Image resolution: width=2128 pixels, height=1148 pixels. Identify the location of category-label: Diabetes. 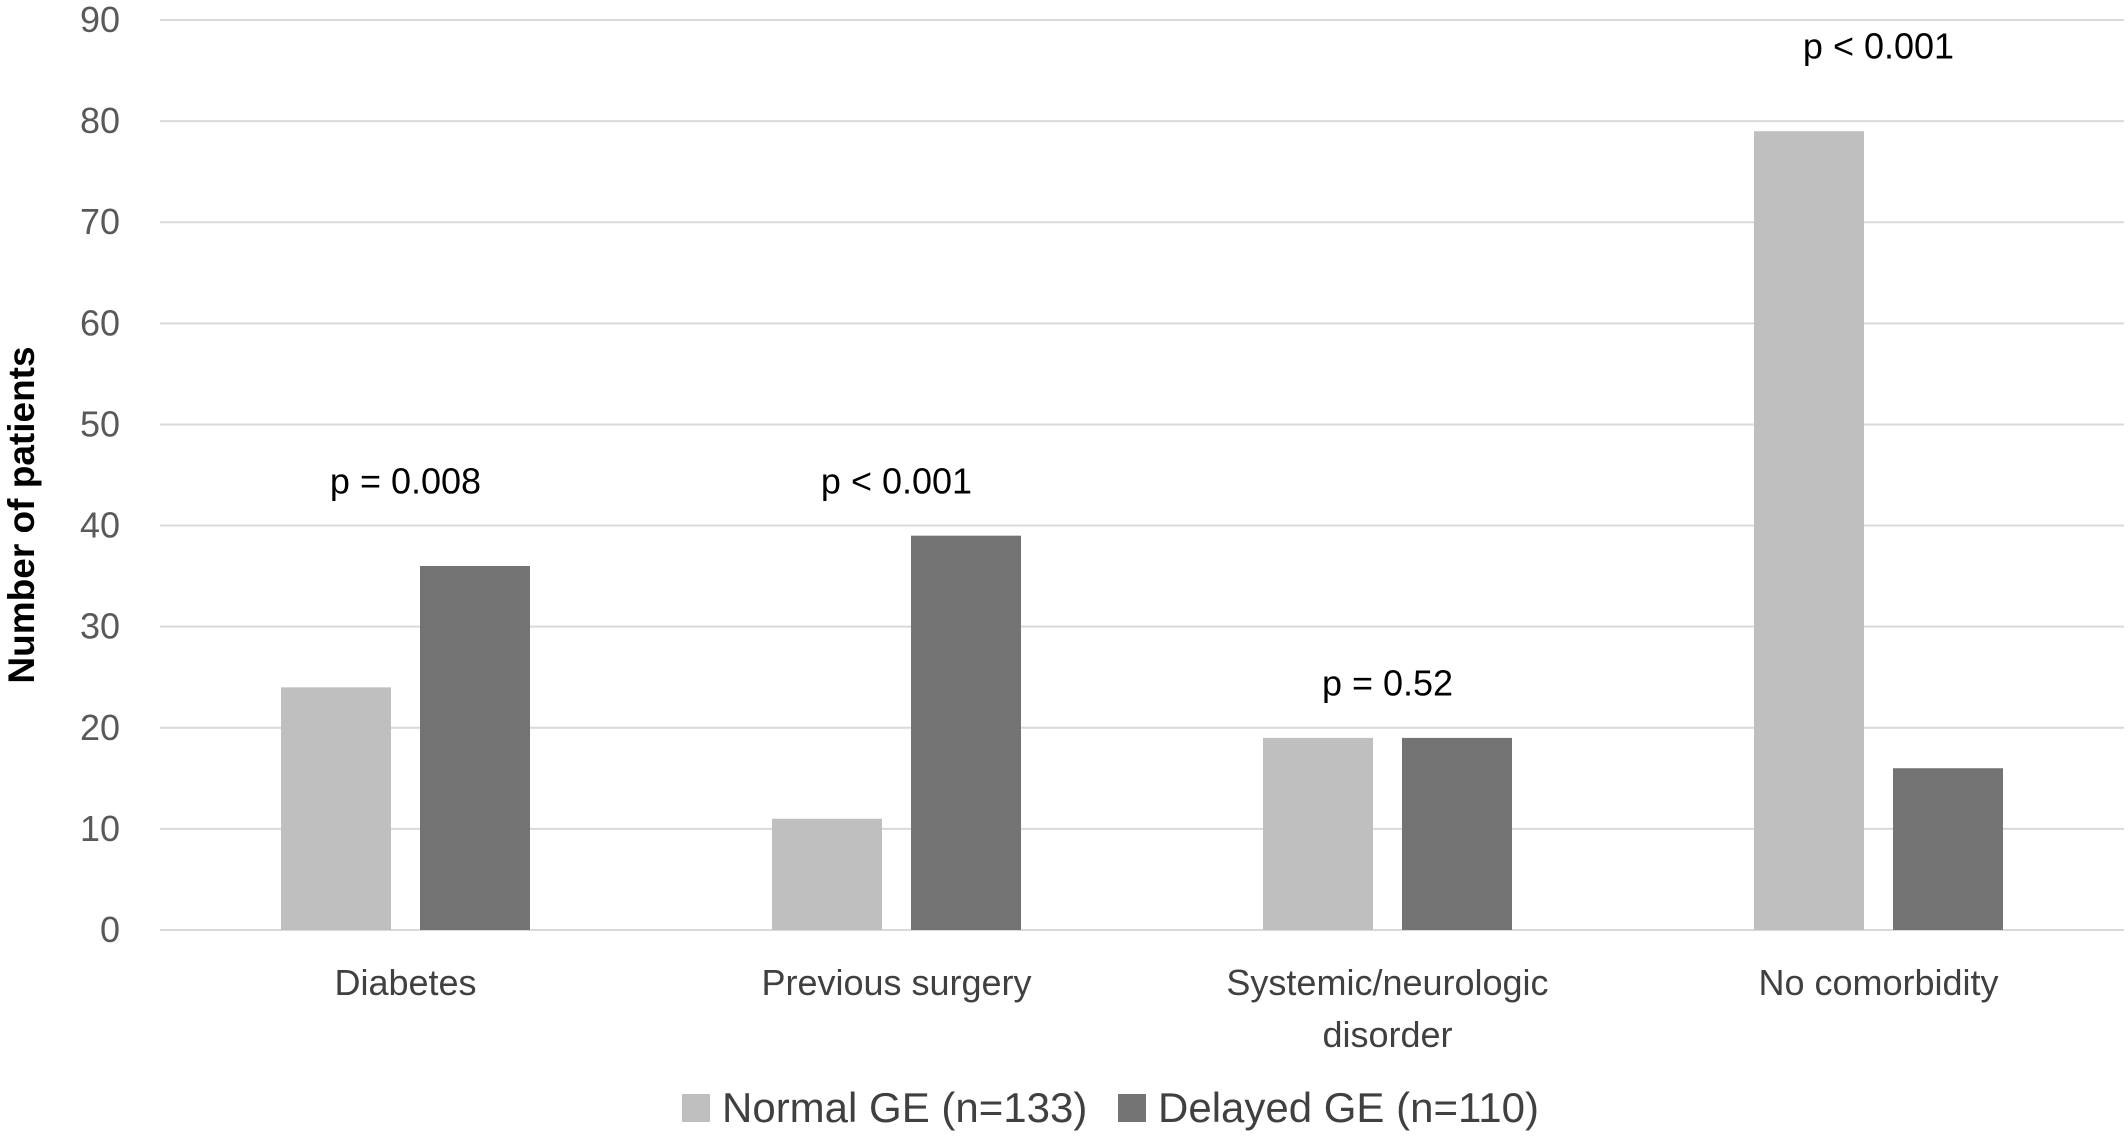
(405, 982).